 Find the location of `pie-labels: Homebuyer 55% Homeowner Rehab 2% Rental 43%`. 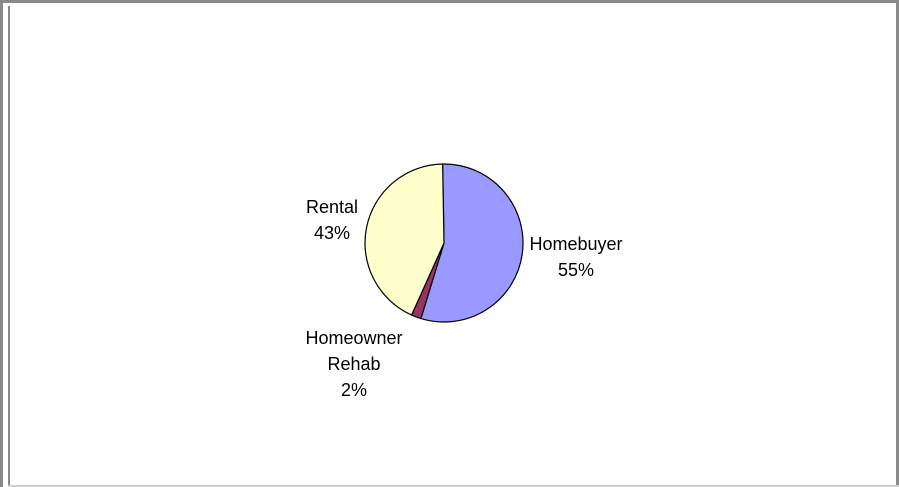

pie-labels: Homebuyer 55% Homeowner Rehab 2% Rental 43% is located at coordinates (463, 298).